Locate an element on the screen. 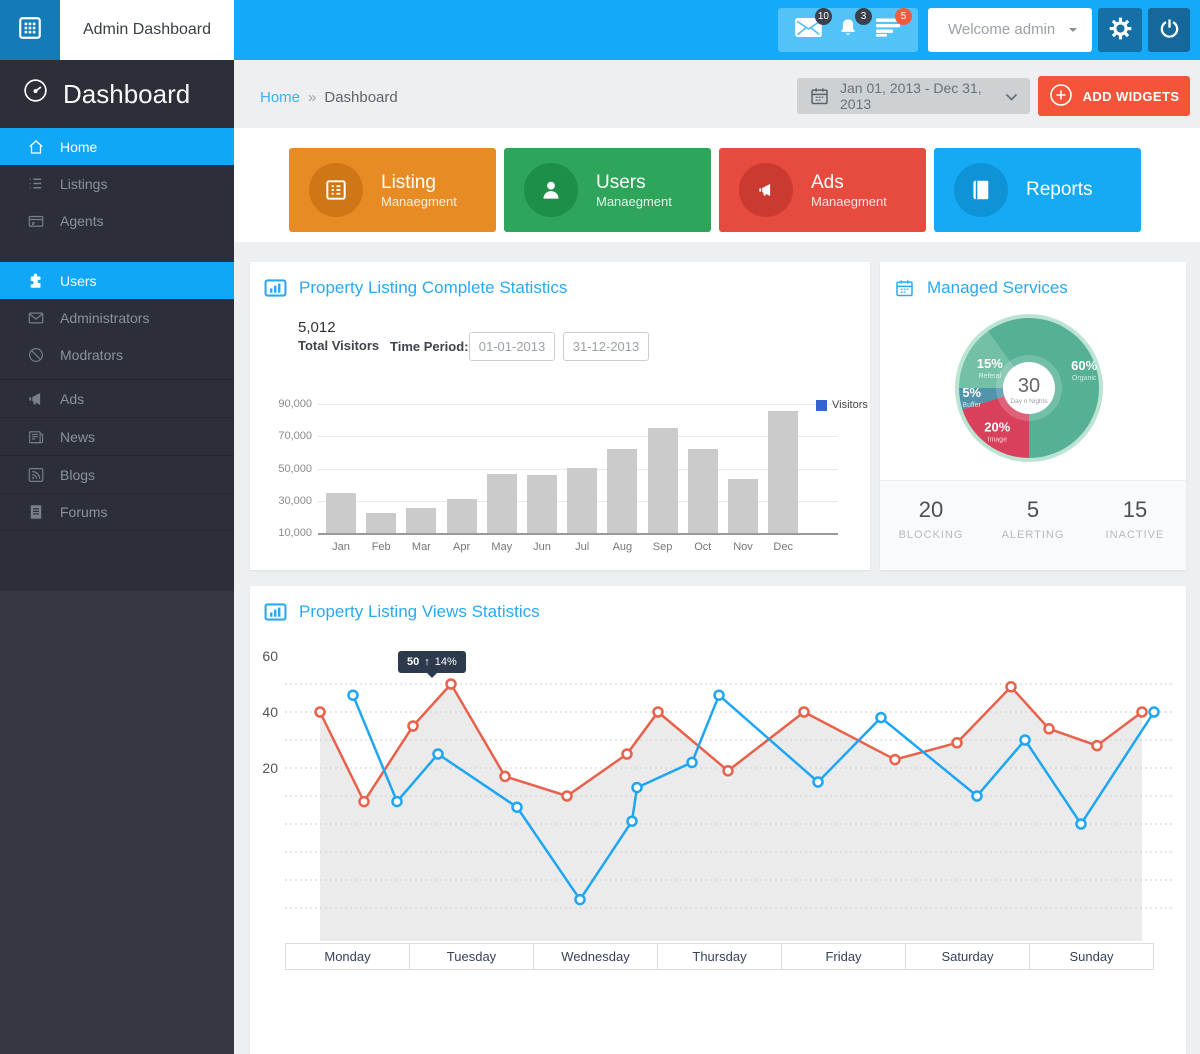 Image resolution: width=1200 pixels, height=1054 pixels. date-range-picker: Jan 01, 2013 - Dec 31, 2013 is located at coordinates (913, 96).